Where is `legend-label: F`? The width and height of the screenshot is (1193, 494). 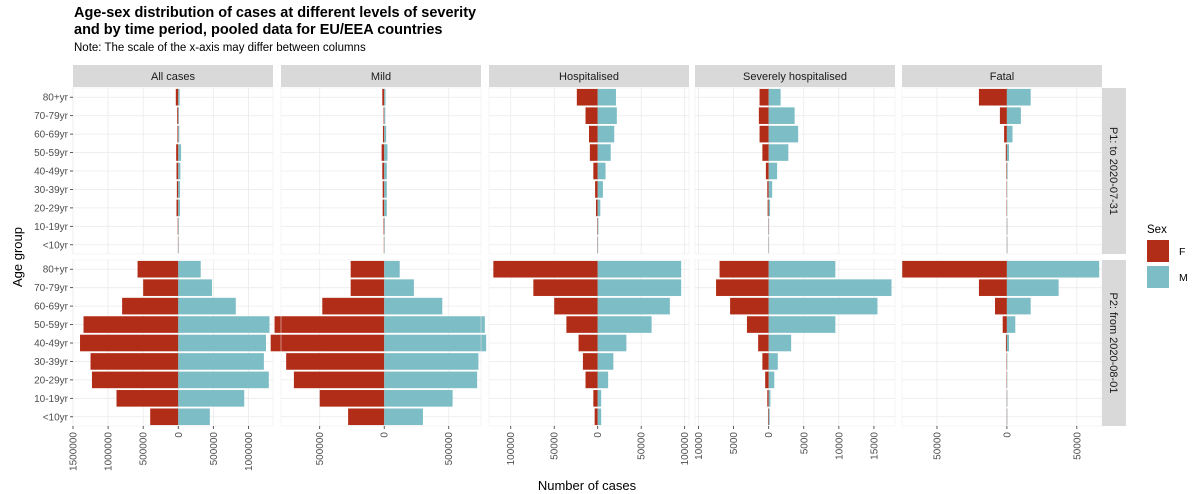
legend-label: F is located at coordinates (1182, 252).